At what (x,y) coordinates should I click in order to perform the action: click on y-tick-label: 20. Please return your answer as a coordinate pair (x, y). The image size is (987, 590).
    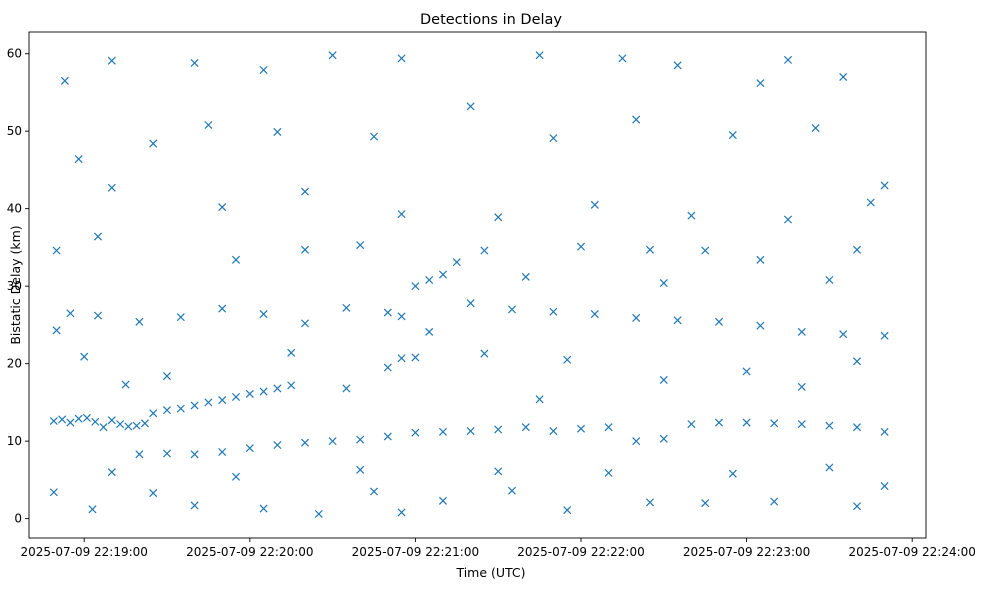
    Looking at the image, I should click on (14, 364).